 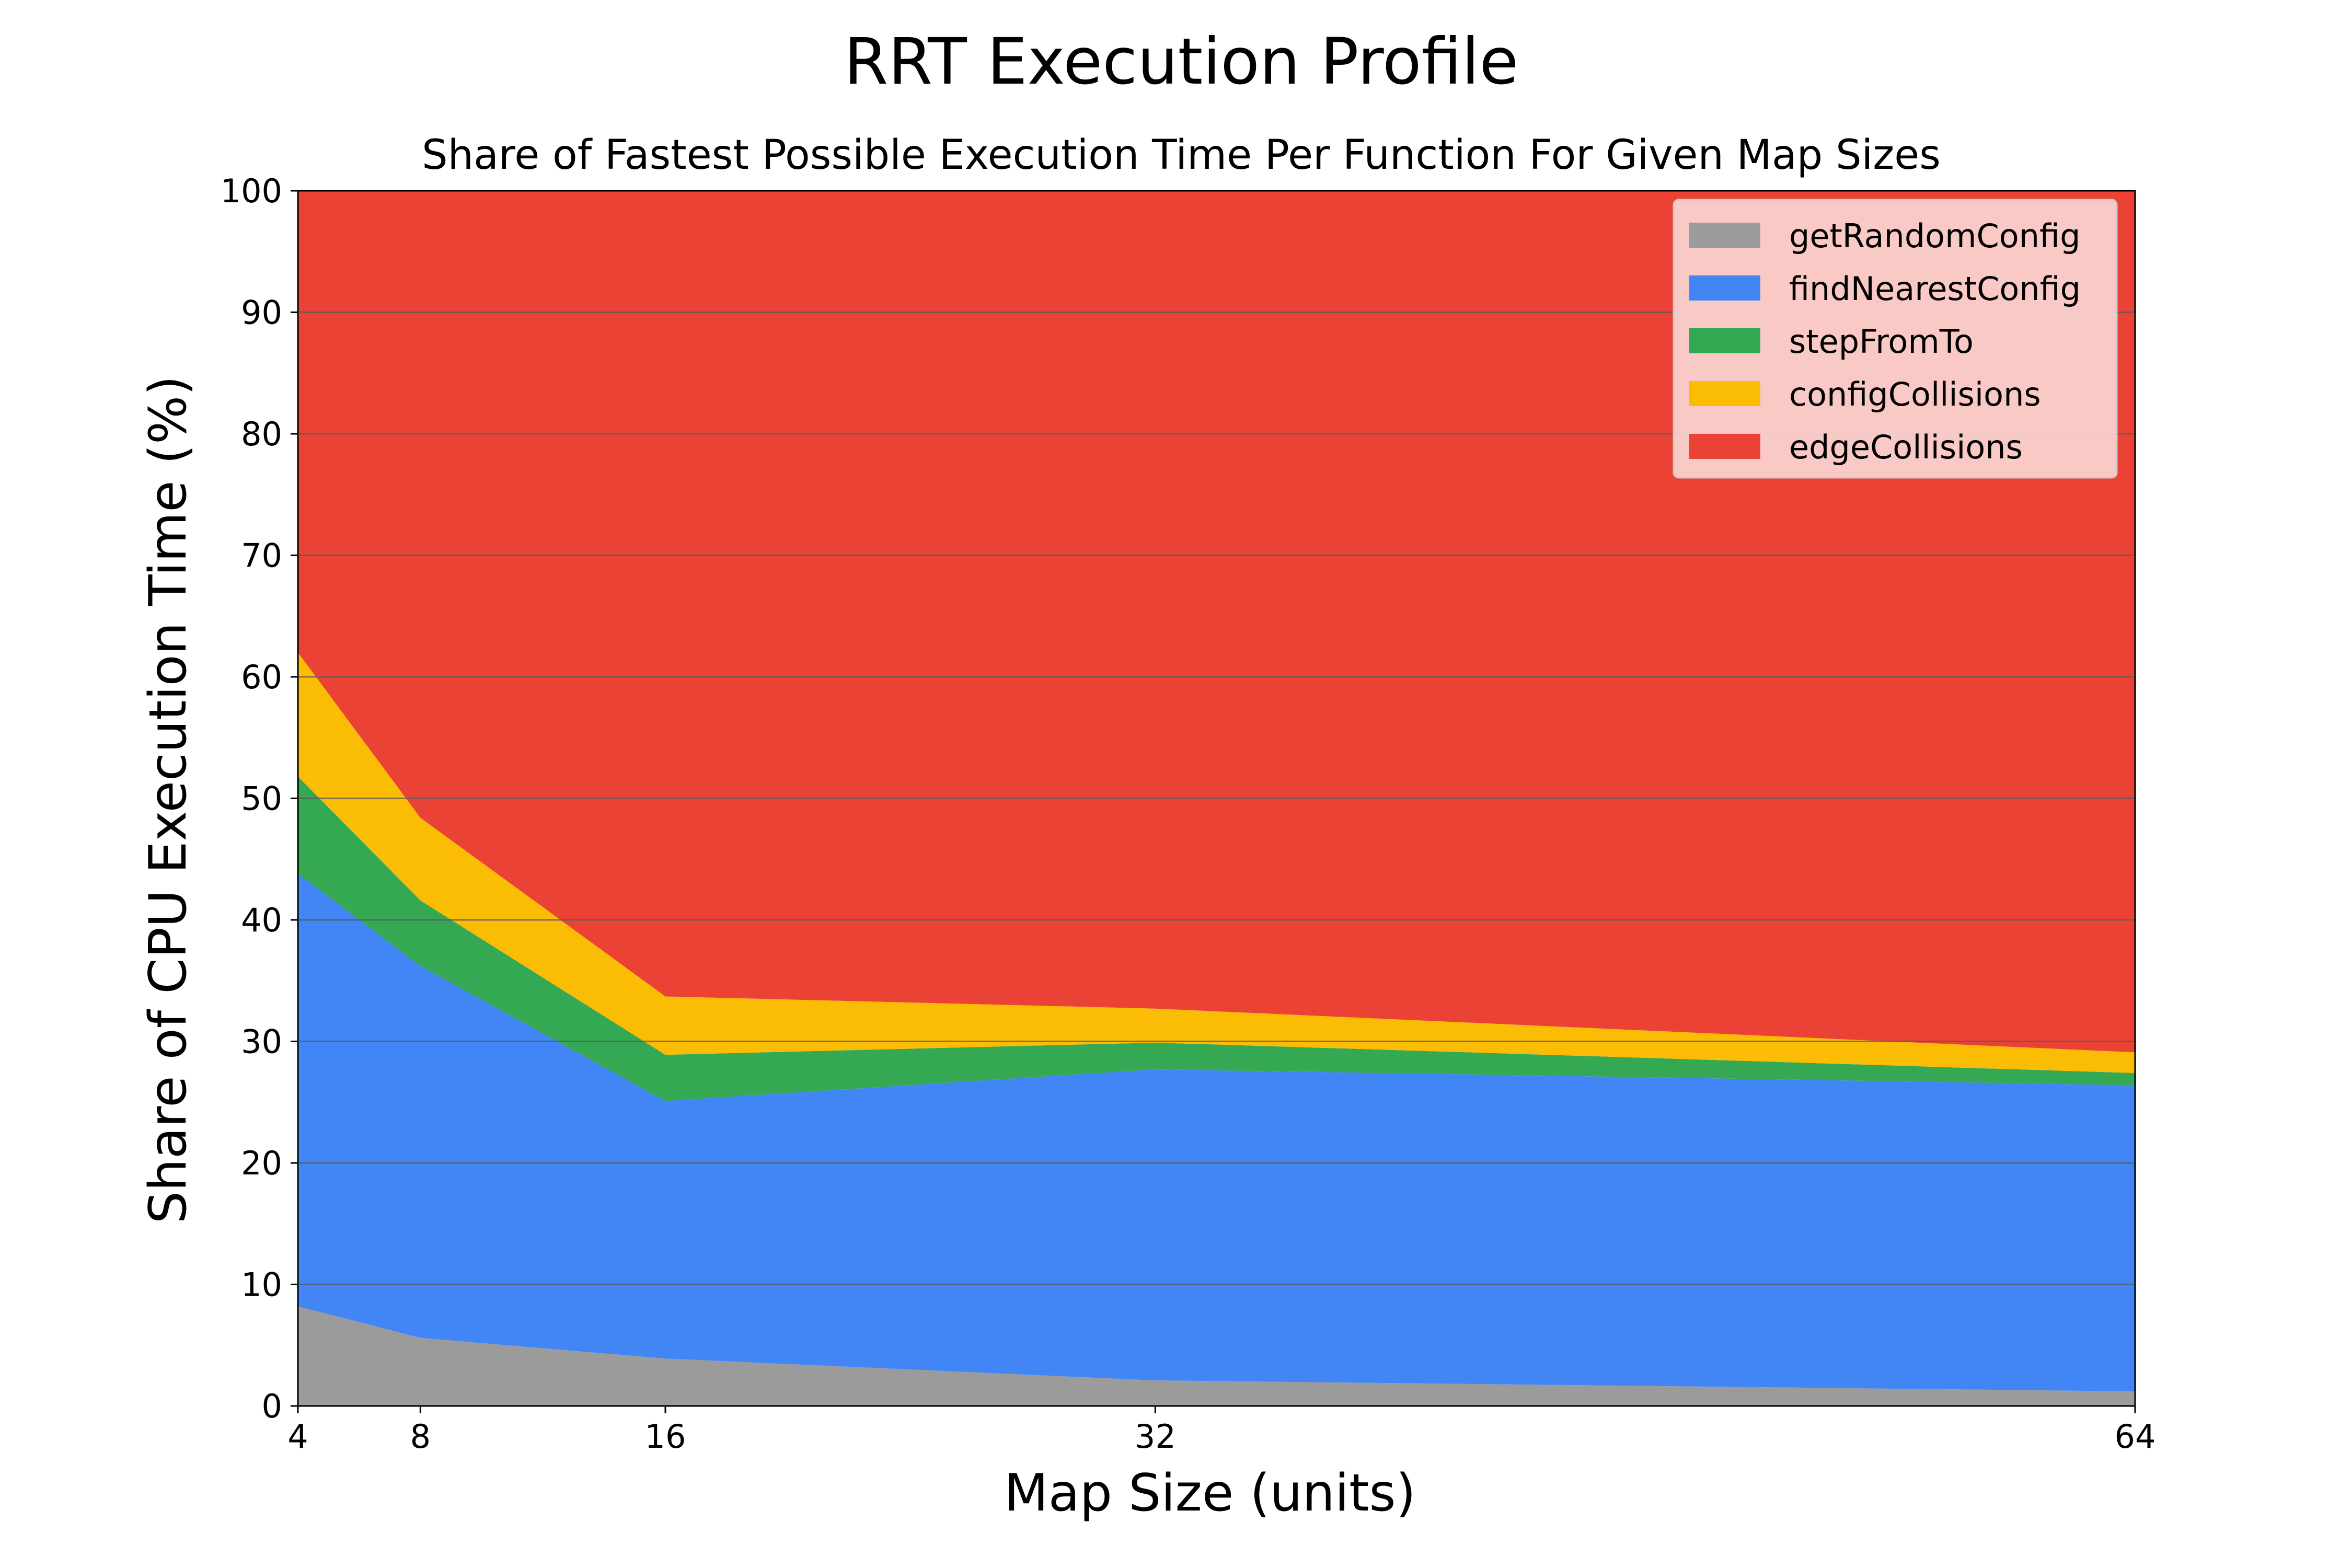 I want to click on x-tick-label: 64, so click(x=2135, y=1436).